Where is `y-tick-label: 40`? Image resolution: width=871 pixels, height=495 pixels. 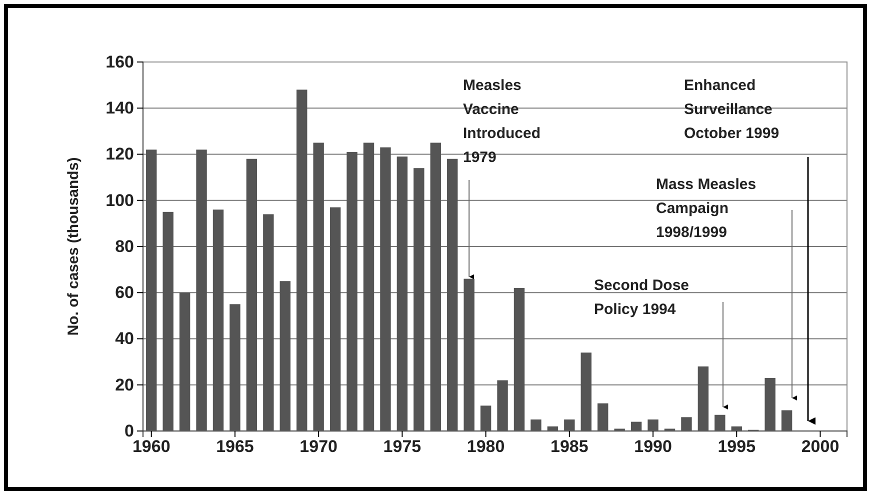
y-tick-label: 40 is located at coordinates (124, 338).